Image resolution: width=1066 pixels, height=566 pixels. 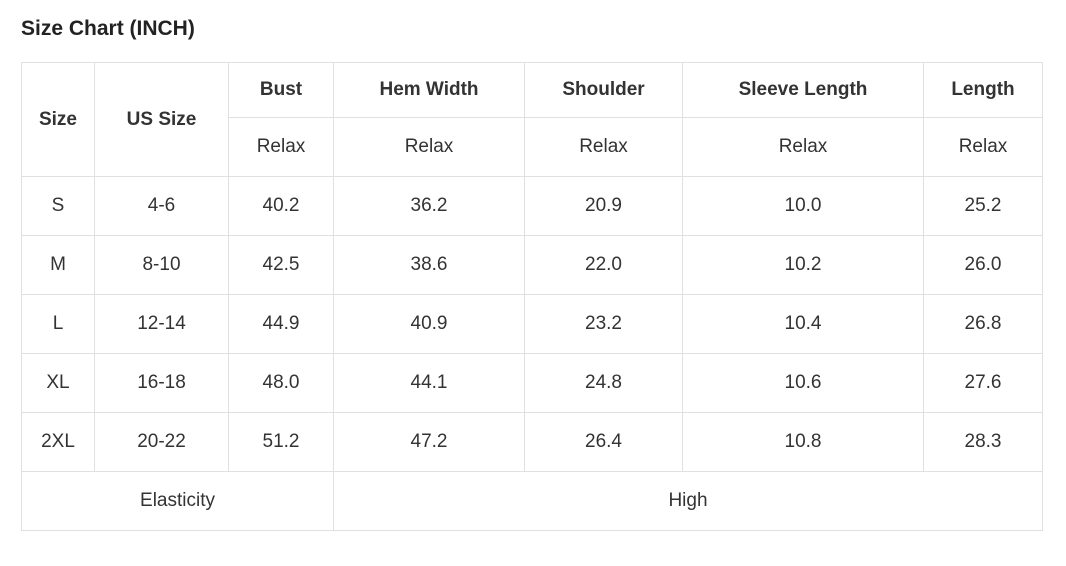 I want to click on fit-cell-hem-width: Relax, so click(x=429, y=147).